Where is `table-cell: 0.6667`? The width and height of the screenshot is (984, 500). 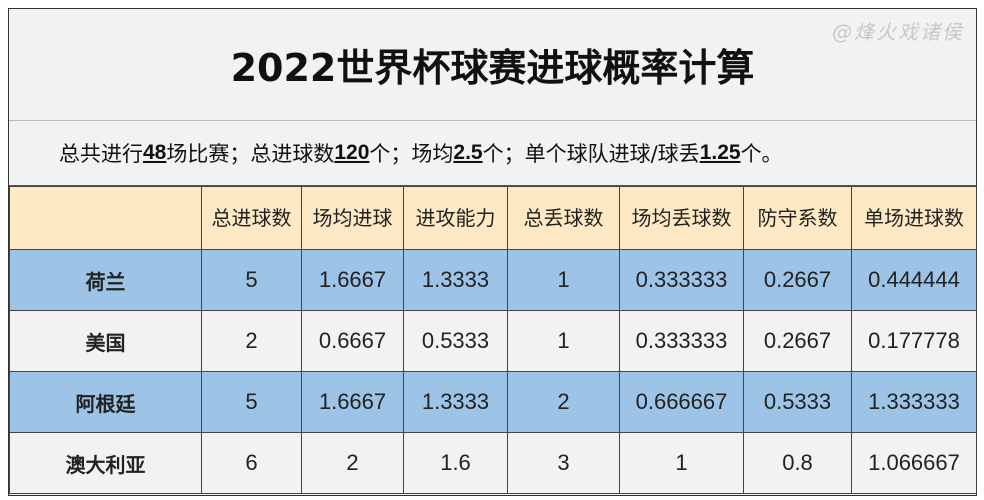
table-cell: 0.6667 is located at coordinates (352, 341).